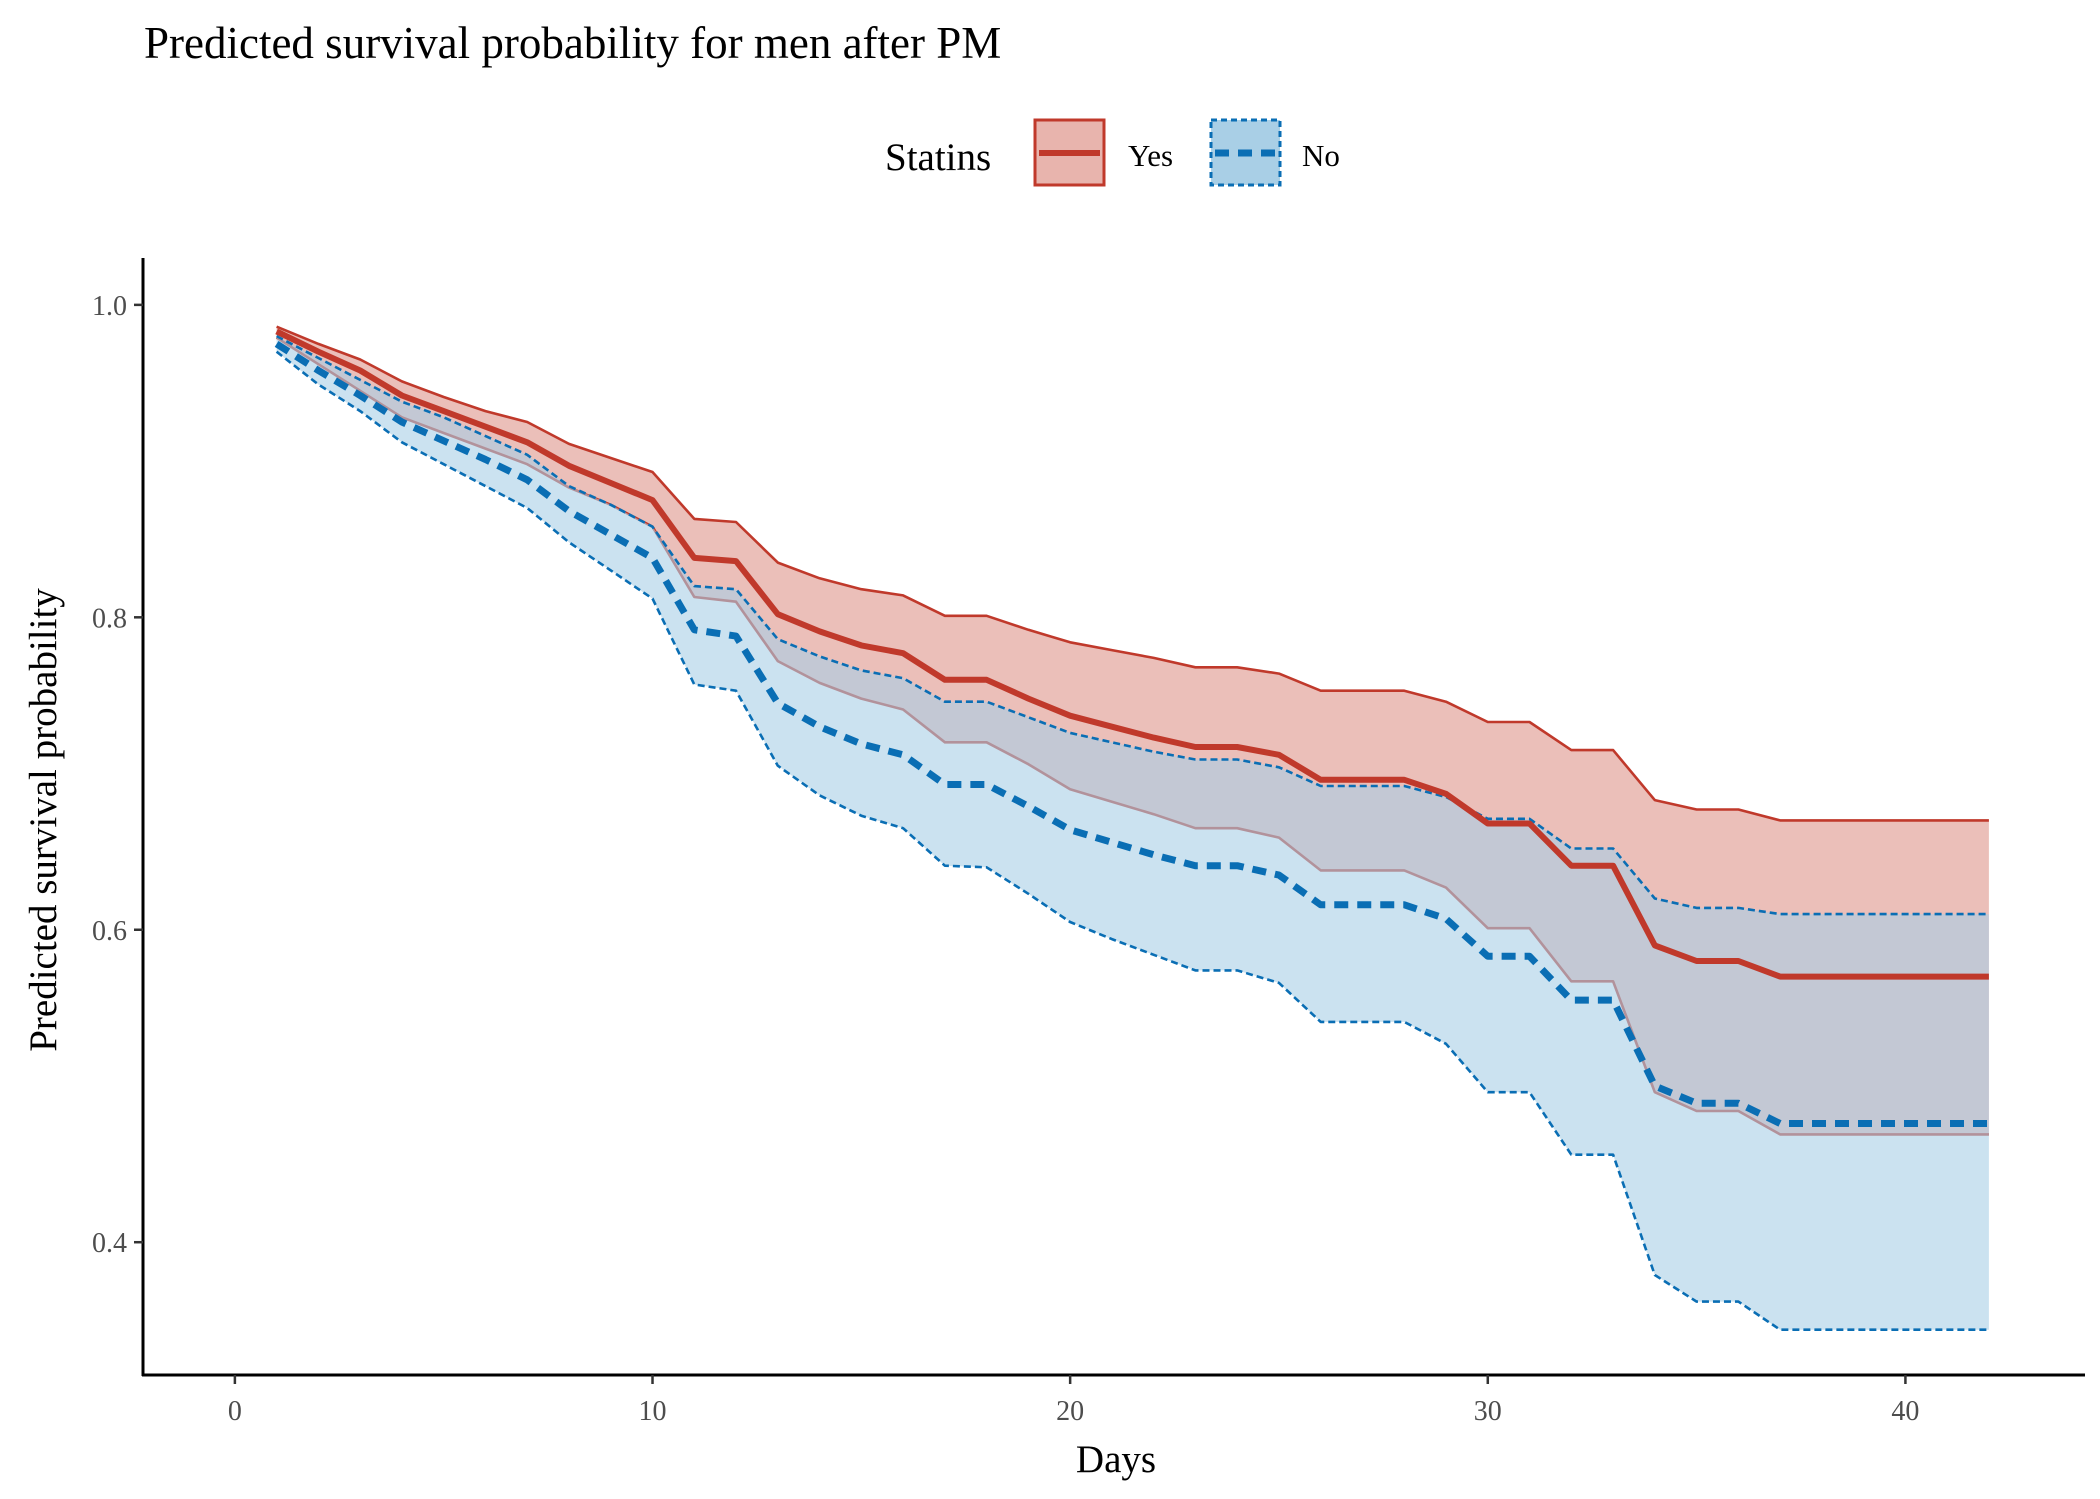  I want to click on x-tick-label: 0, so click(235, 1411).